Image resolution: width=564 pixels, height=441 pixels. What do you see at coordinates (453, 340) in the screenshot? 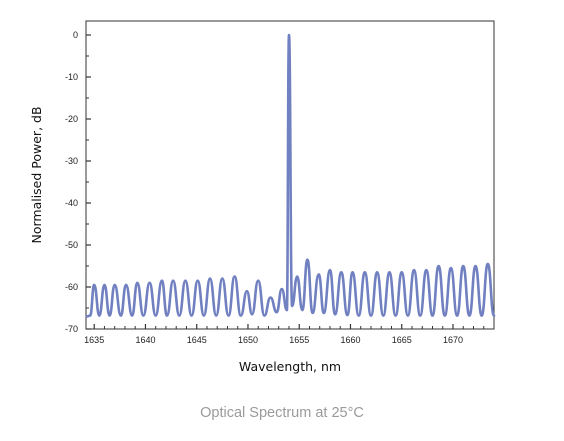
I see `x-tick-label: 1670` at bounding box center [453, 340].